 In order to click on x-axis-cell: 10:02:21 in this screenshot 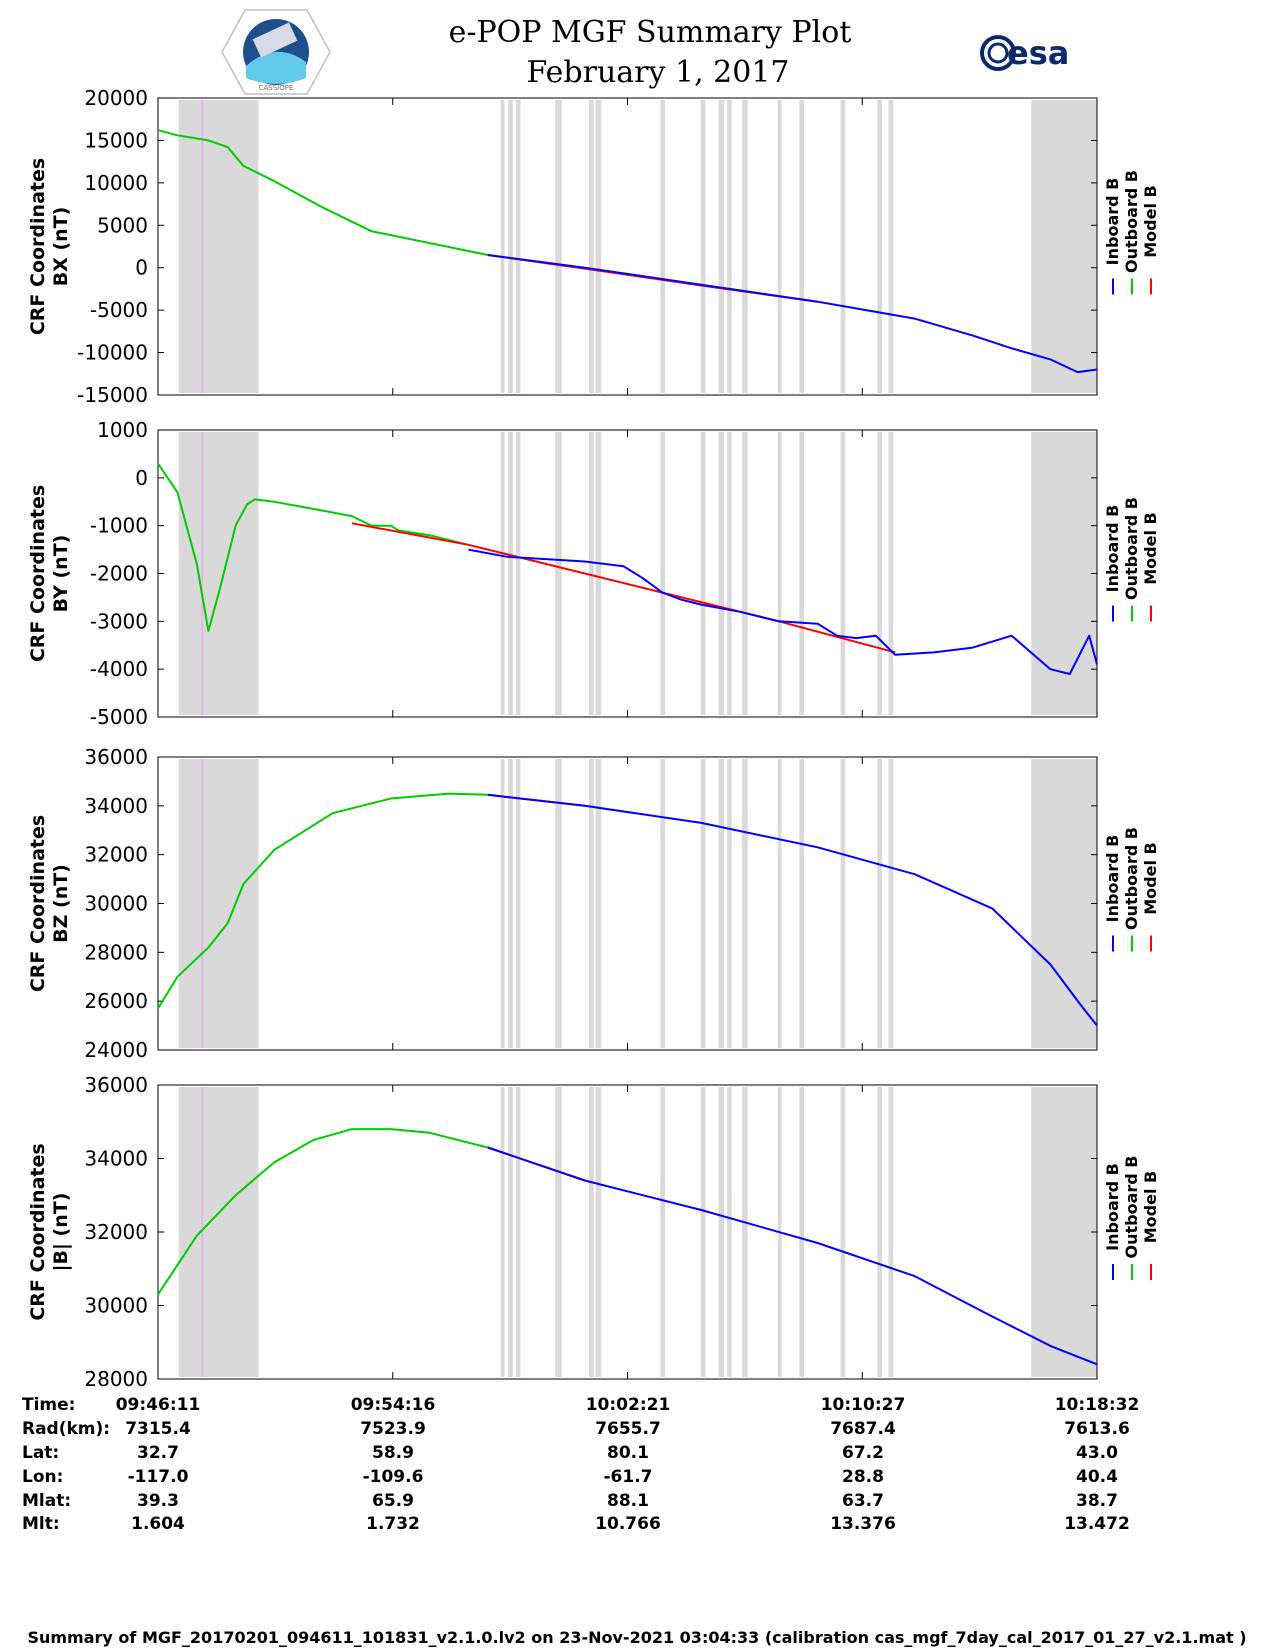, I will do `click(628, 1405)`.